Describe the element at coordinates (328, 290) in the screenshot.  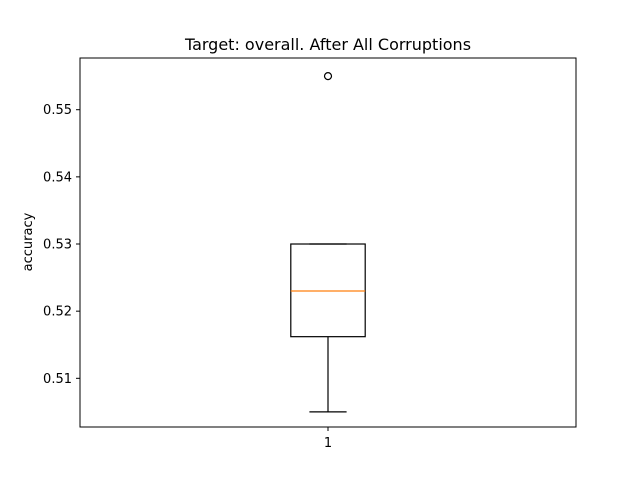
I see `iqr-box` at that location.